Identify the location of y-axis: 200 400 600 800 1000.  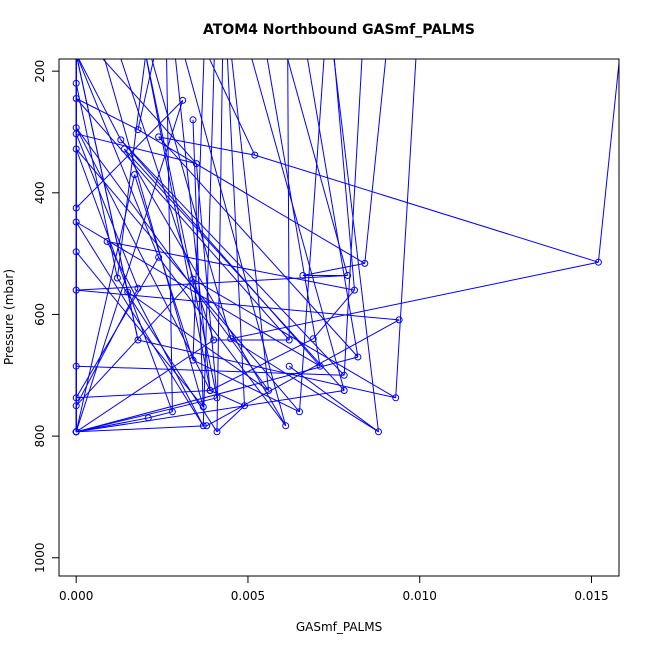
(46, 316).